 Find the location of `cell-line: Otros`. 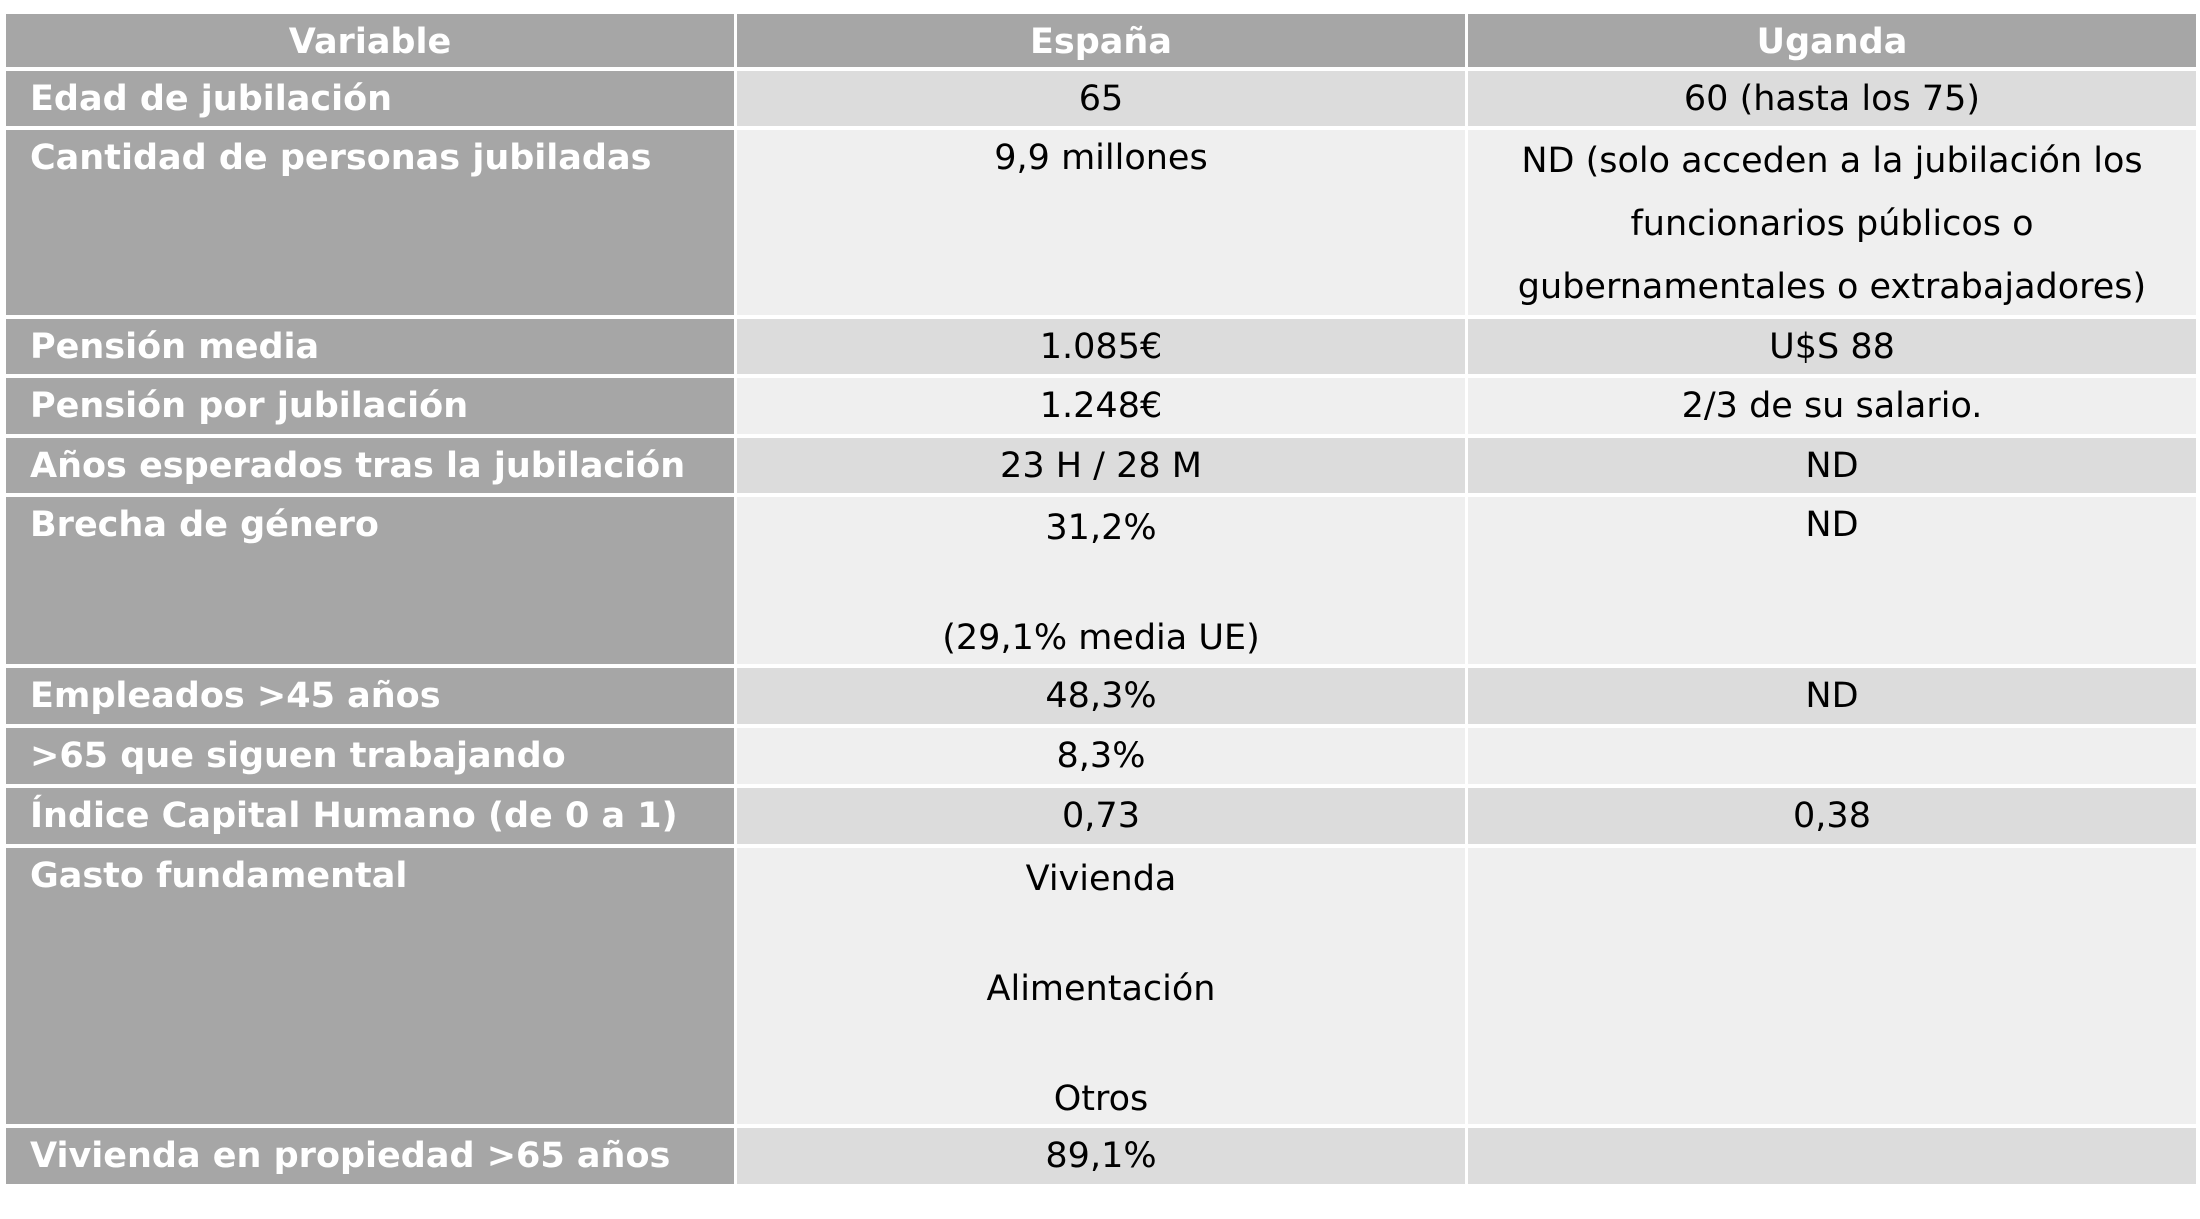

cell-line: Otros is located at coordinates (1101, 1099).